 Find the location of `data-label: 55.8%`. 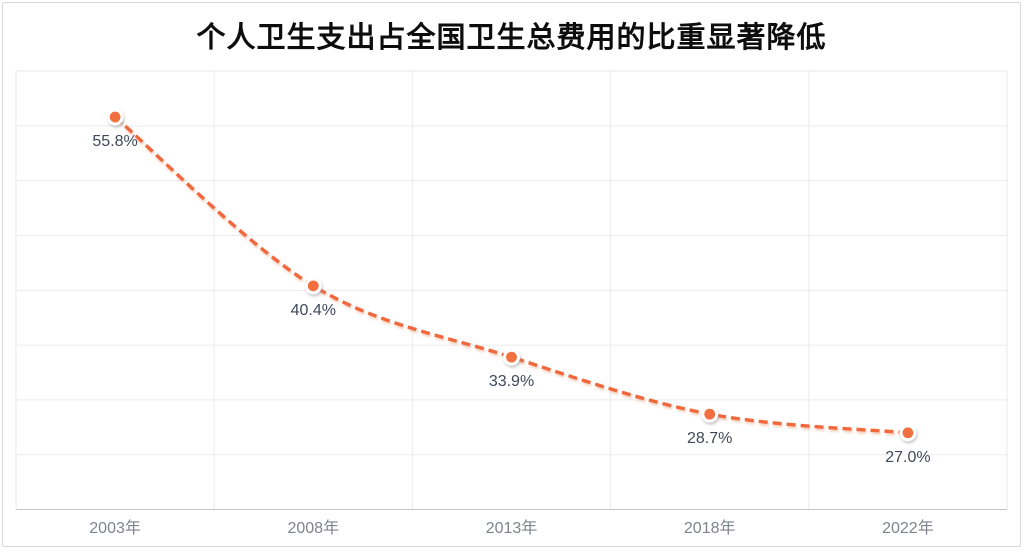

data-label: 55.8% is located at coordinates (114, 141).